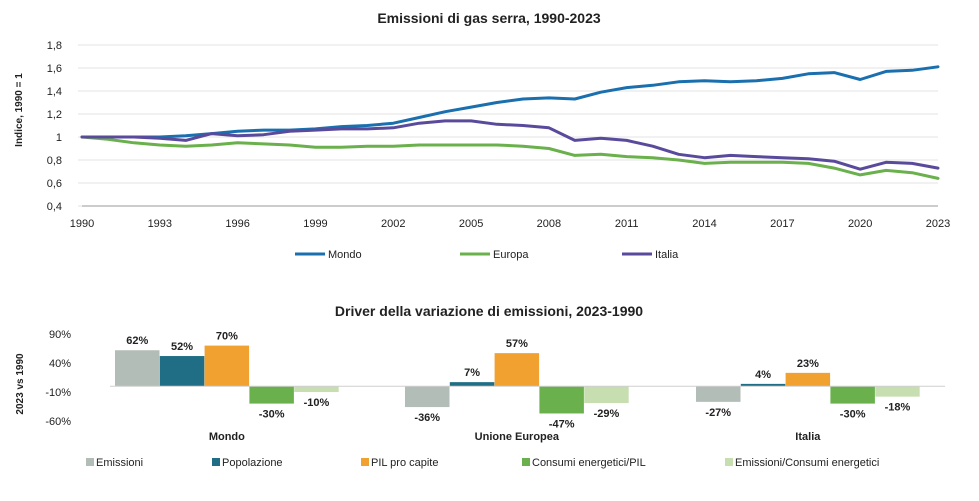 The width and height of the screenshot is (979, 501). Describe the element at coordinates (607, 414) in the screenshot. I see `bar-data-label: -29%` at that location.